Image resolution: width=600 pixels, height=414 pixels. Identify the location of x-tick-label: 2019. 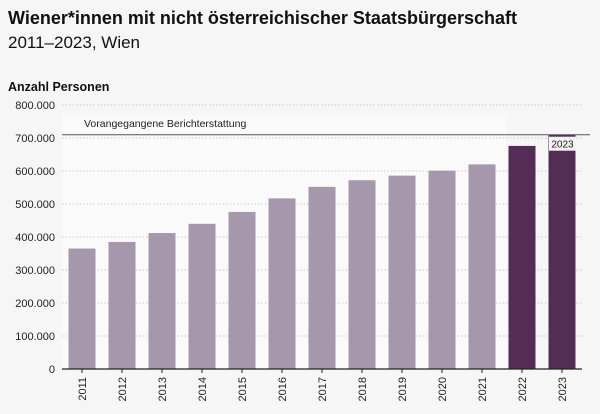
(403, 389).